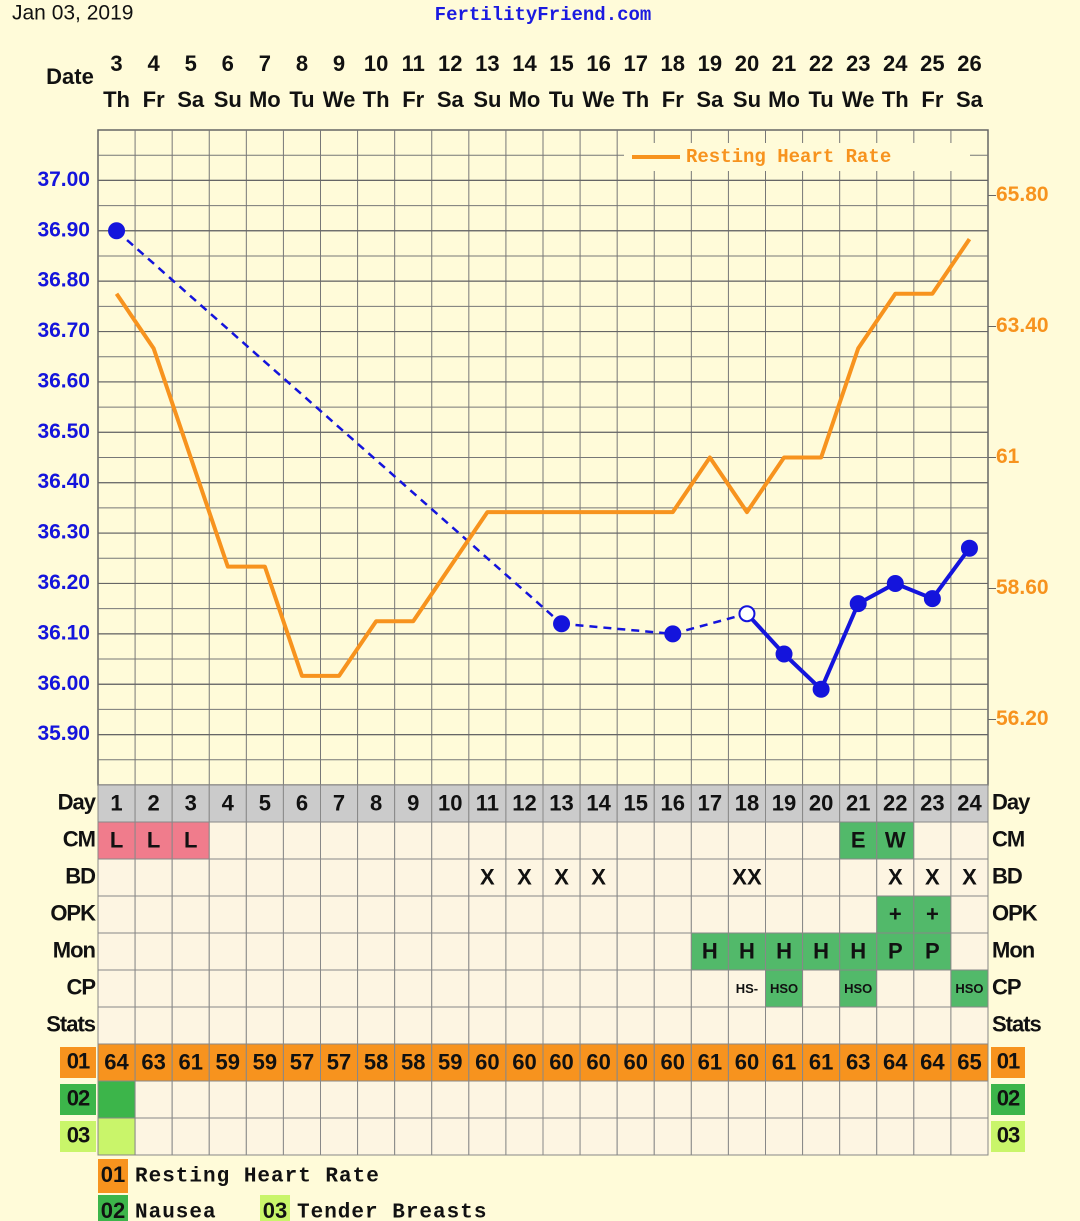 This screenshot has width=1080, height=1221. Describe the element at coordinates (116, 802) in the screenshot. I see `cycle-day: 1` at that location.